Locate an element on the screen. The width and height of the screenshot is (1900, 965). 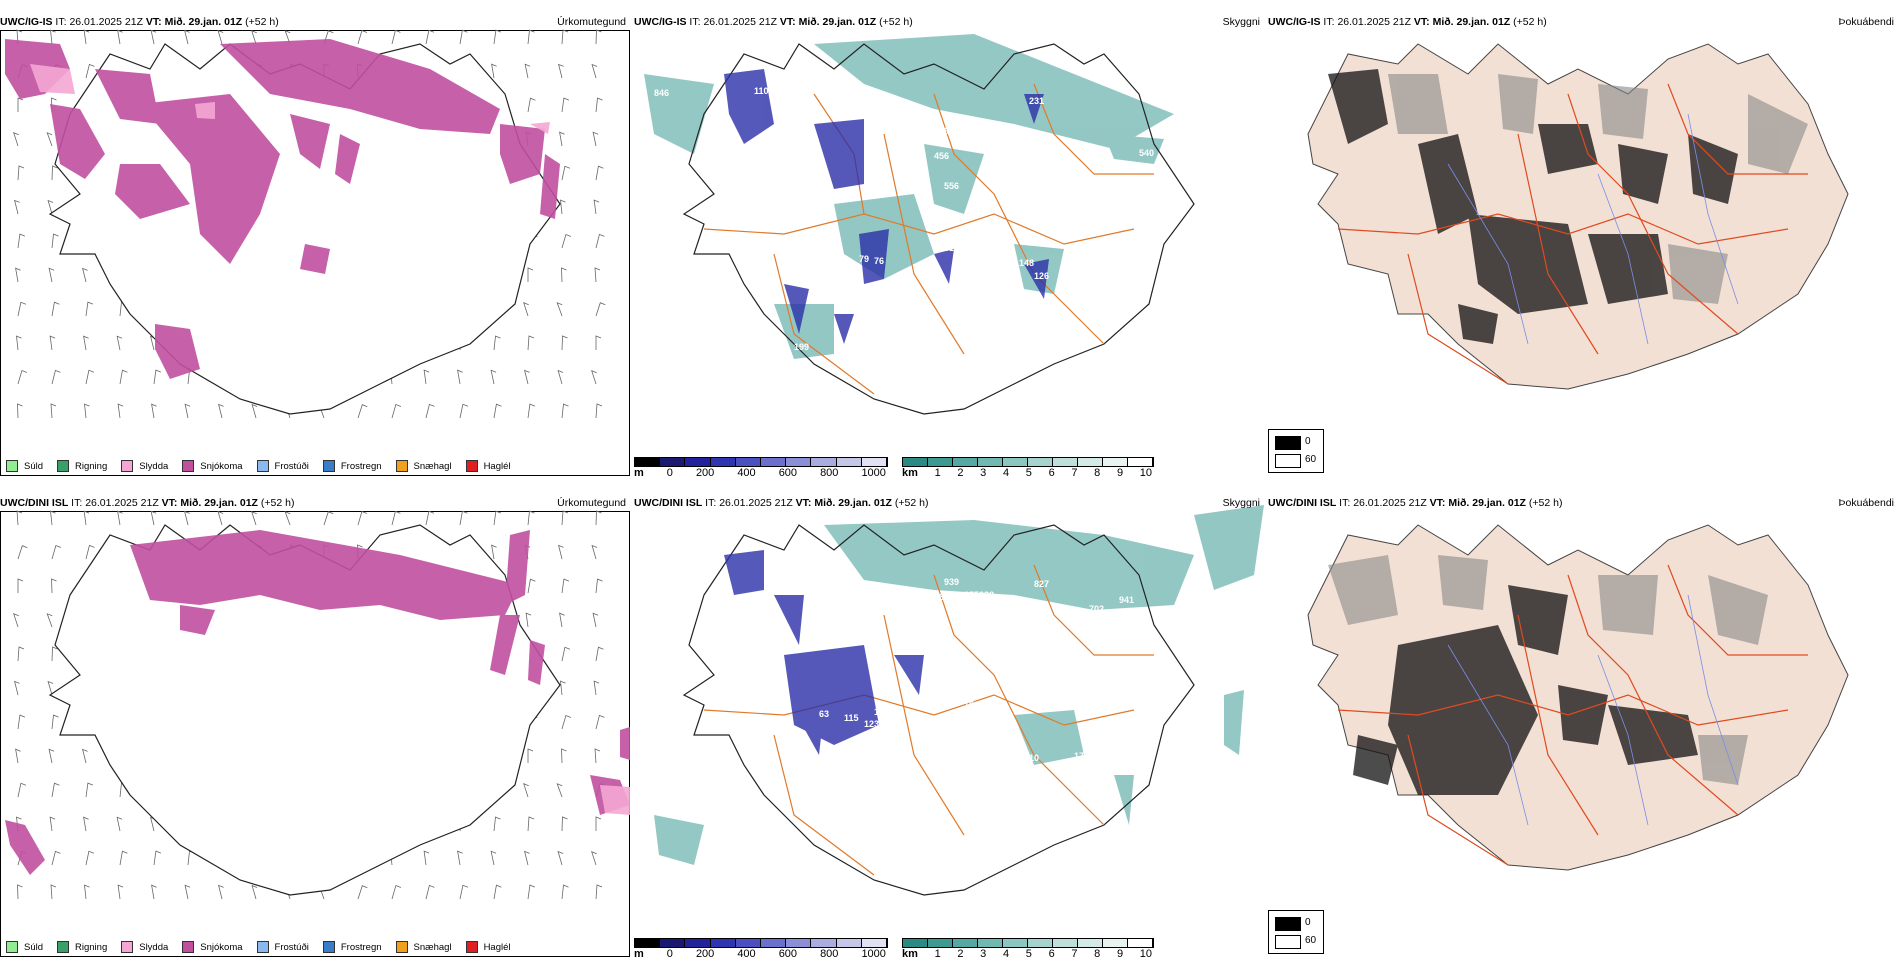
legend-item-6: Snæhagl is located at coordinates (423, 947).